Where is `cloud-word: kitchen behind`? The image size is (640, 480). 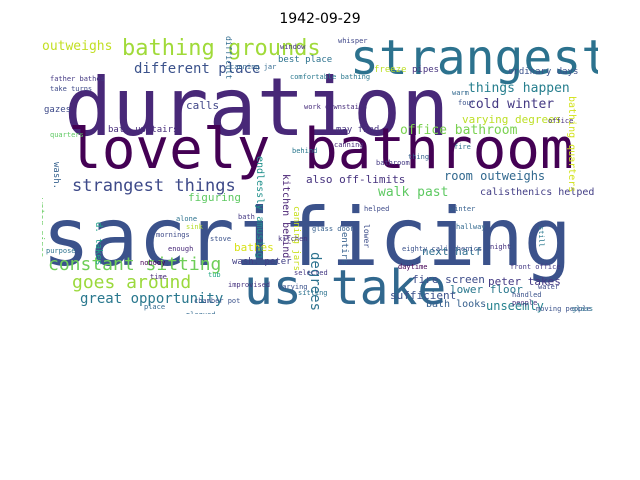
cloud-word: kitchen behind is located at coordinates (285, 216).